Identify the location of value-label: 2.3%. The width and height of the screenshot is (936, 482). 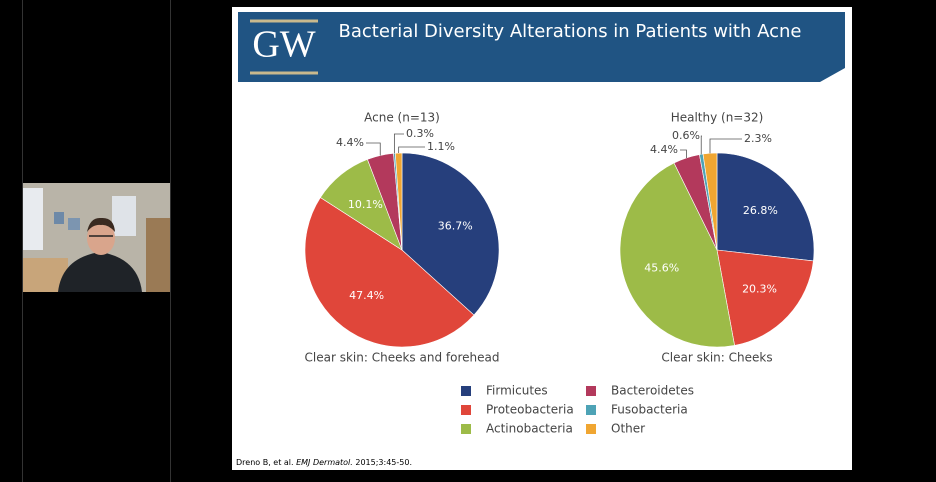
(758, 138).